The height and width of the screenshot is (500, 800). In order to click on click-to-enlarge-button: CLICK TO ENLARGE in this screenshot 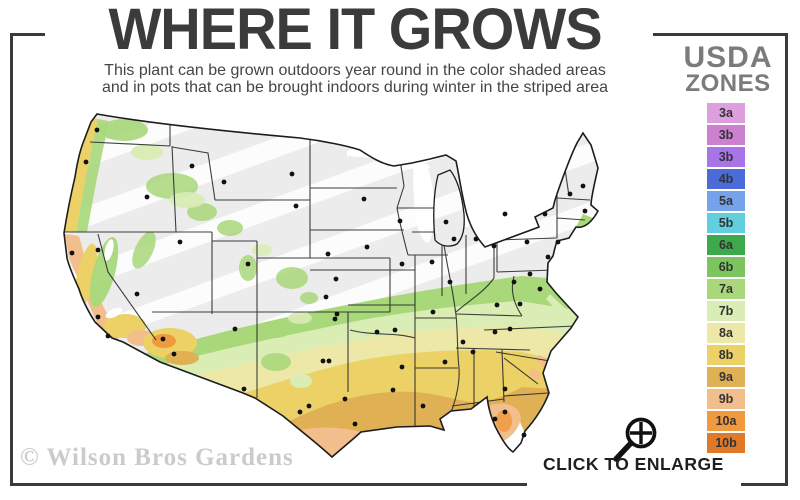, I will do `click(633, 464)`.